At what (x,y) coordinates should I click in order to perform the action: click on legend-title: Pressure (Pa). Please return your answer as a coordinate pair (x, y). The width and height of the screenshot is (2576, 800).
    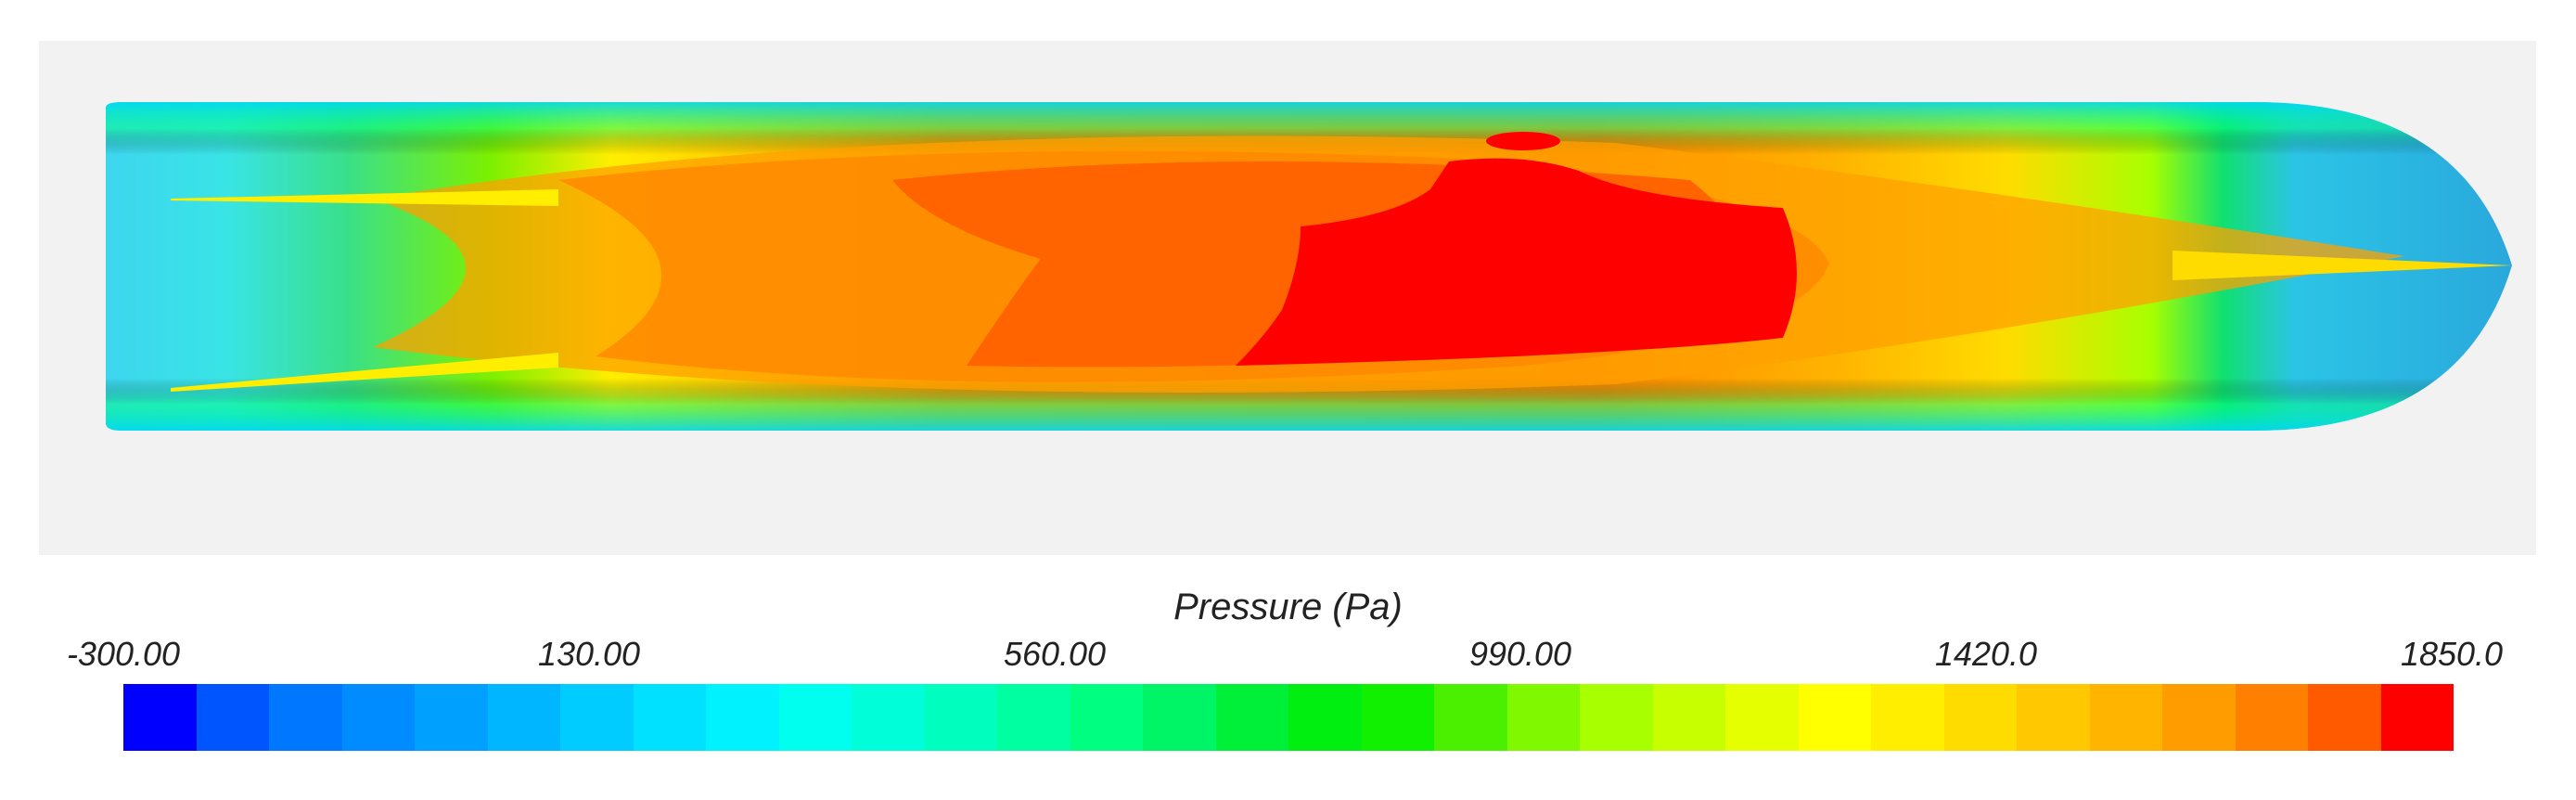
    Looking at the image, I should click on (1288, 607).